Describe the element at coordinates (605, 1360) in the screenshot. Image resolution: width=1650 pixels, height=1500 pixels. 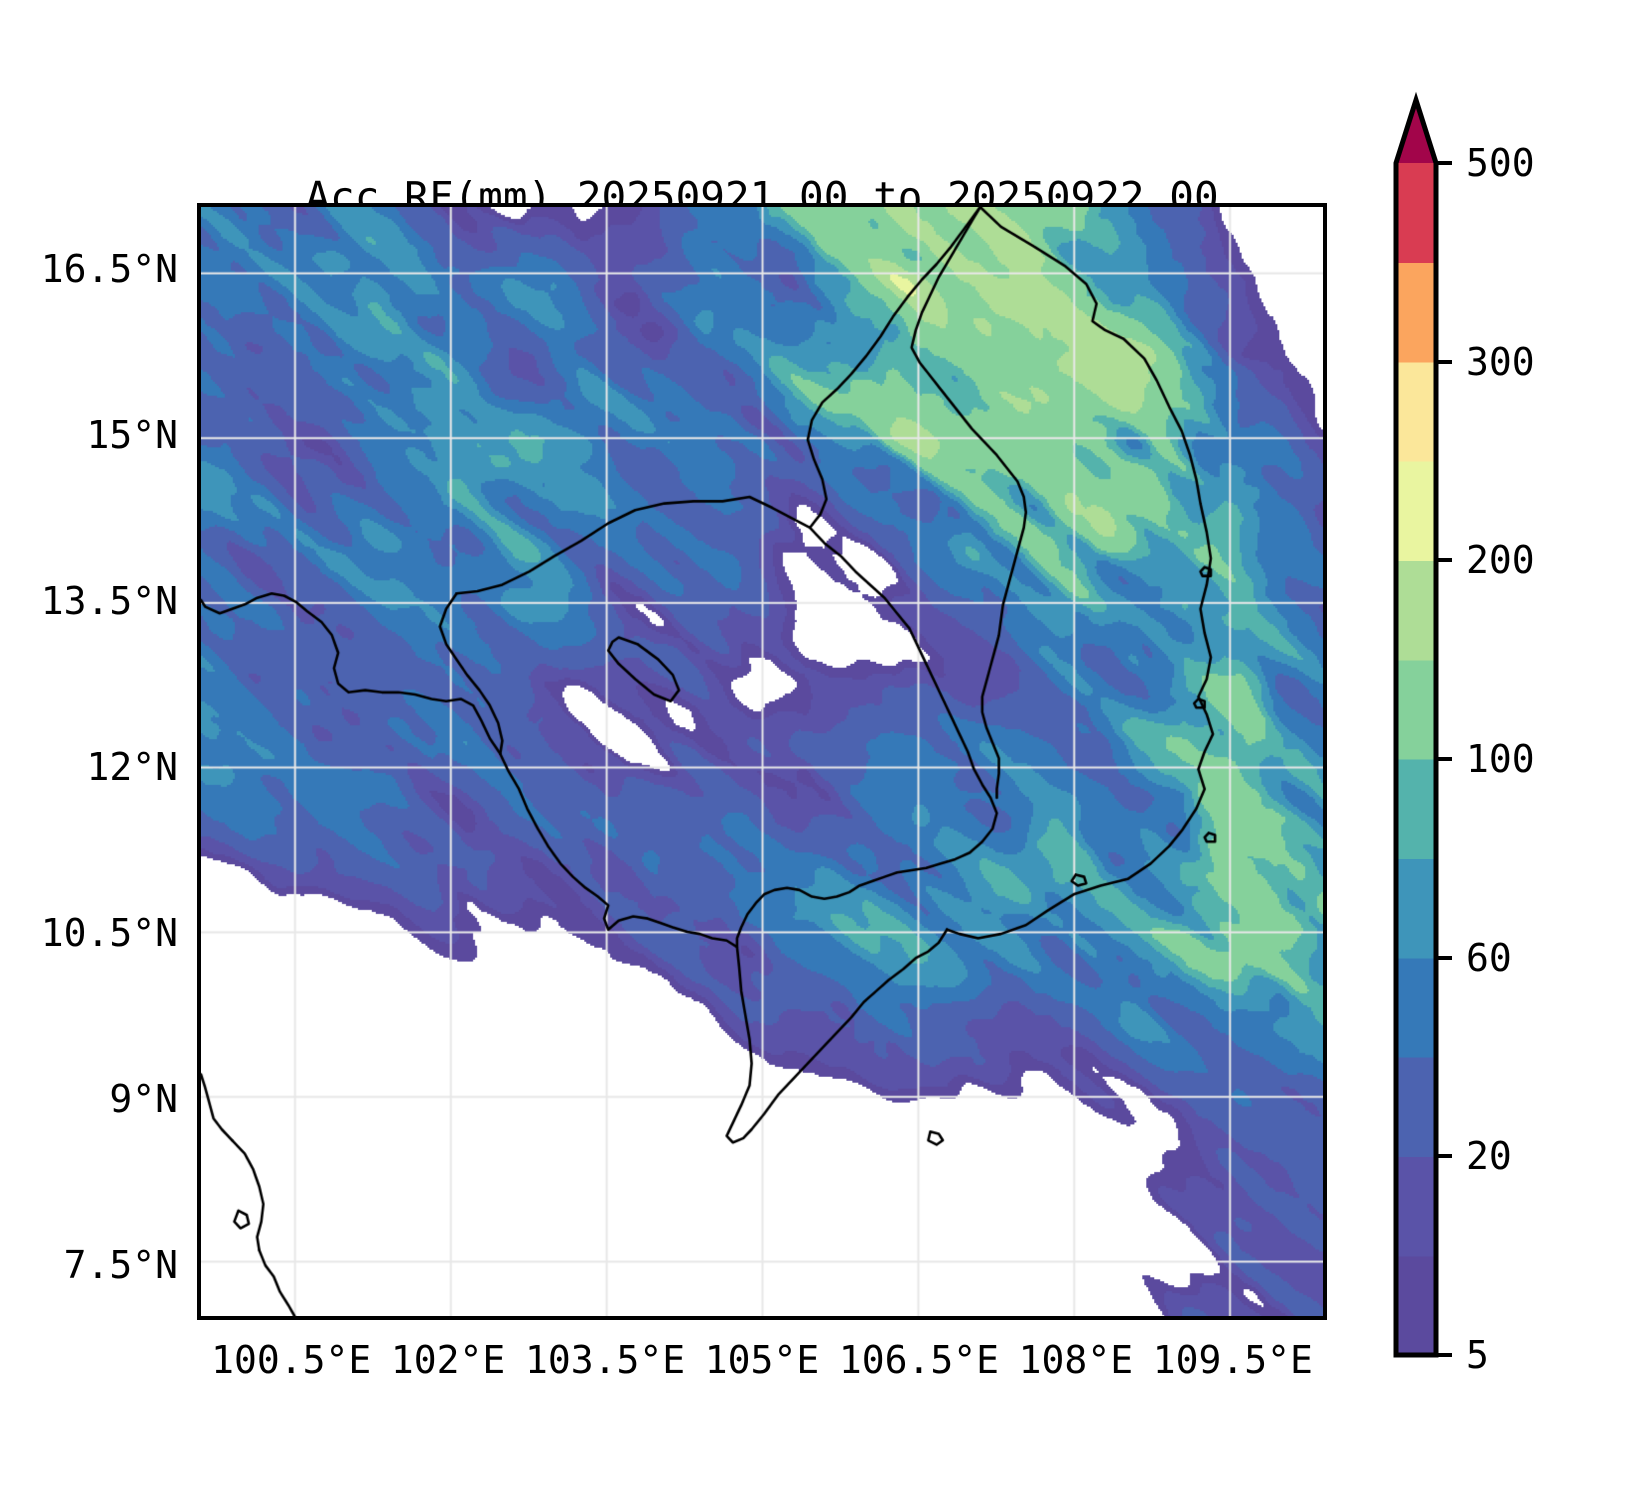
I see `x-tick-label-2: 103.5°E` at that location.